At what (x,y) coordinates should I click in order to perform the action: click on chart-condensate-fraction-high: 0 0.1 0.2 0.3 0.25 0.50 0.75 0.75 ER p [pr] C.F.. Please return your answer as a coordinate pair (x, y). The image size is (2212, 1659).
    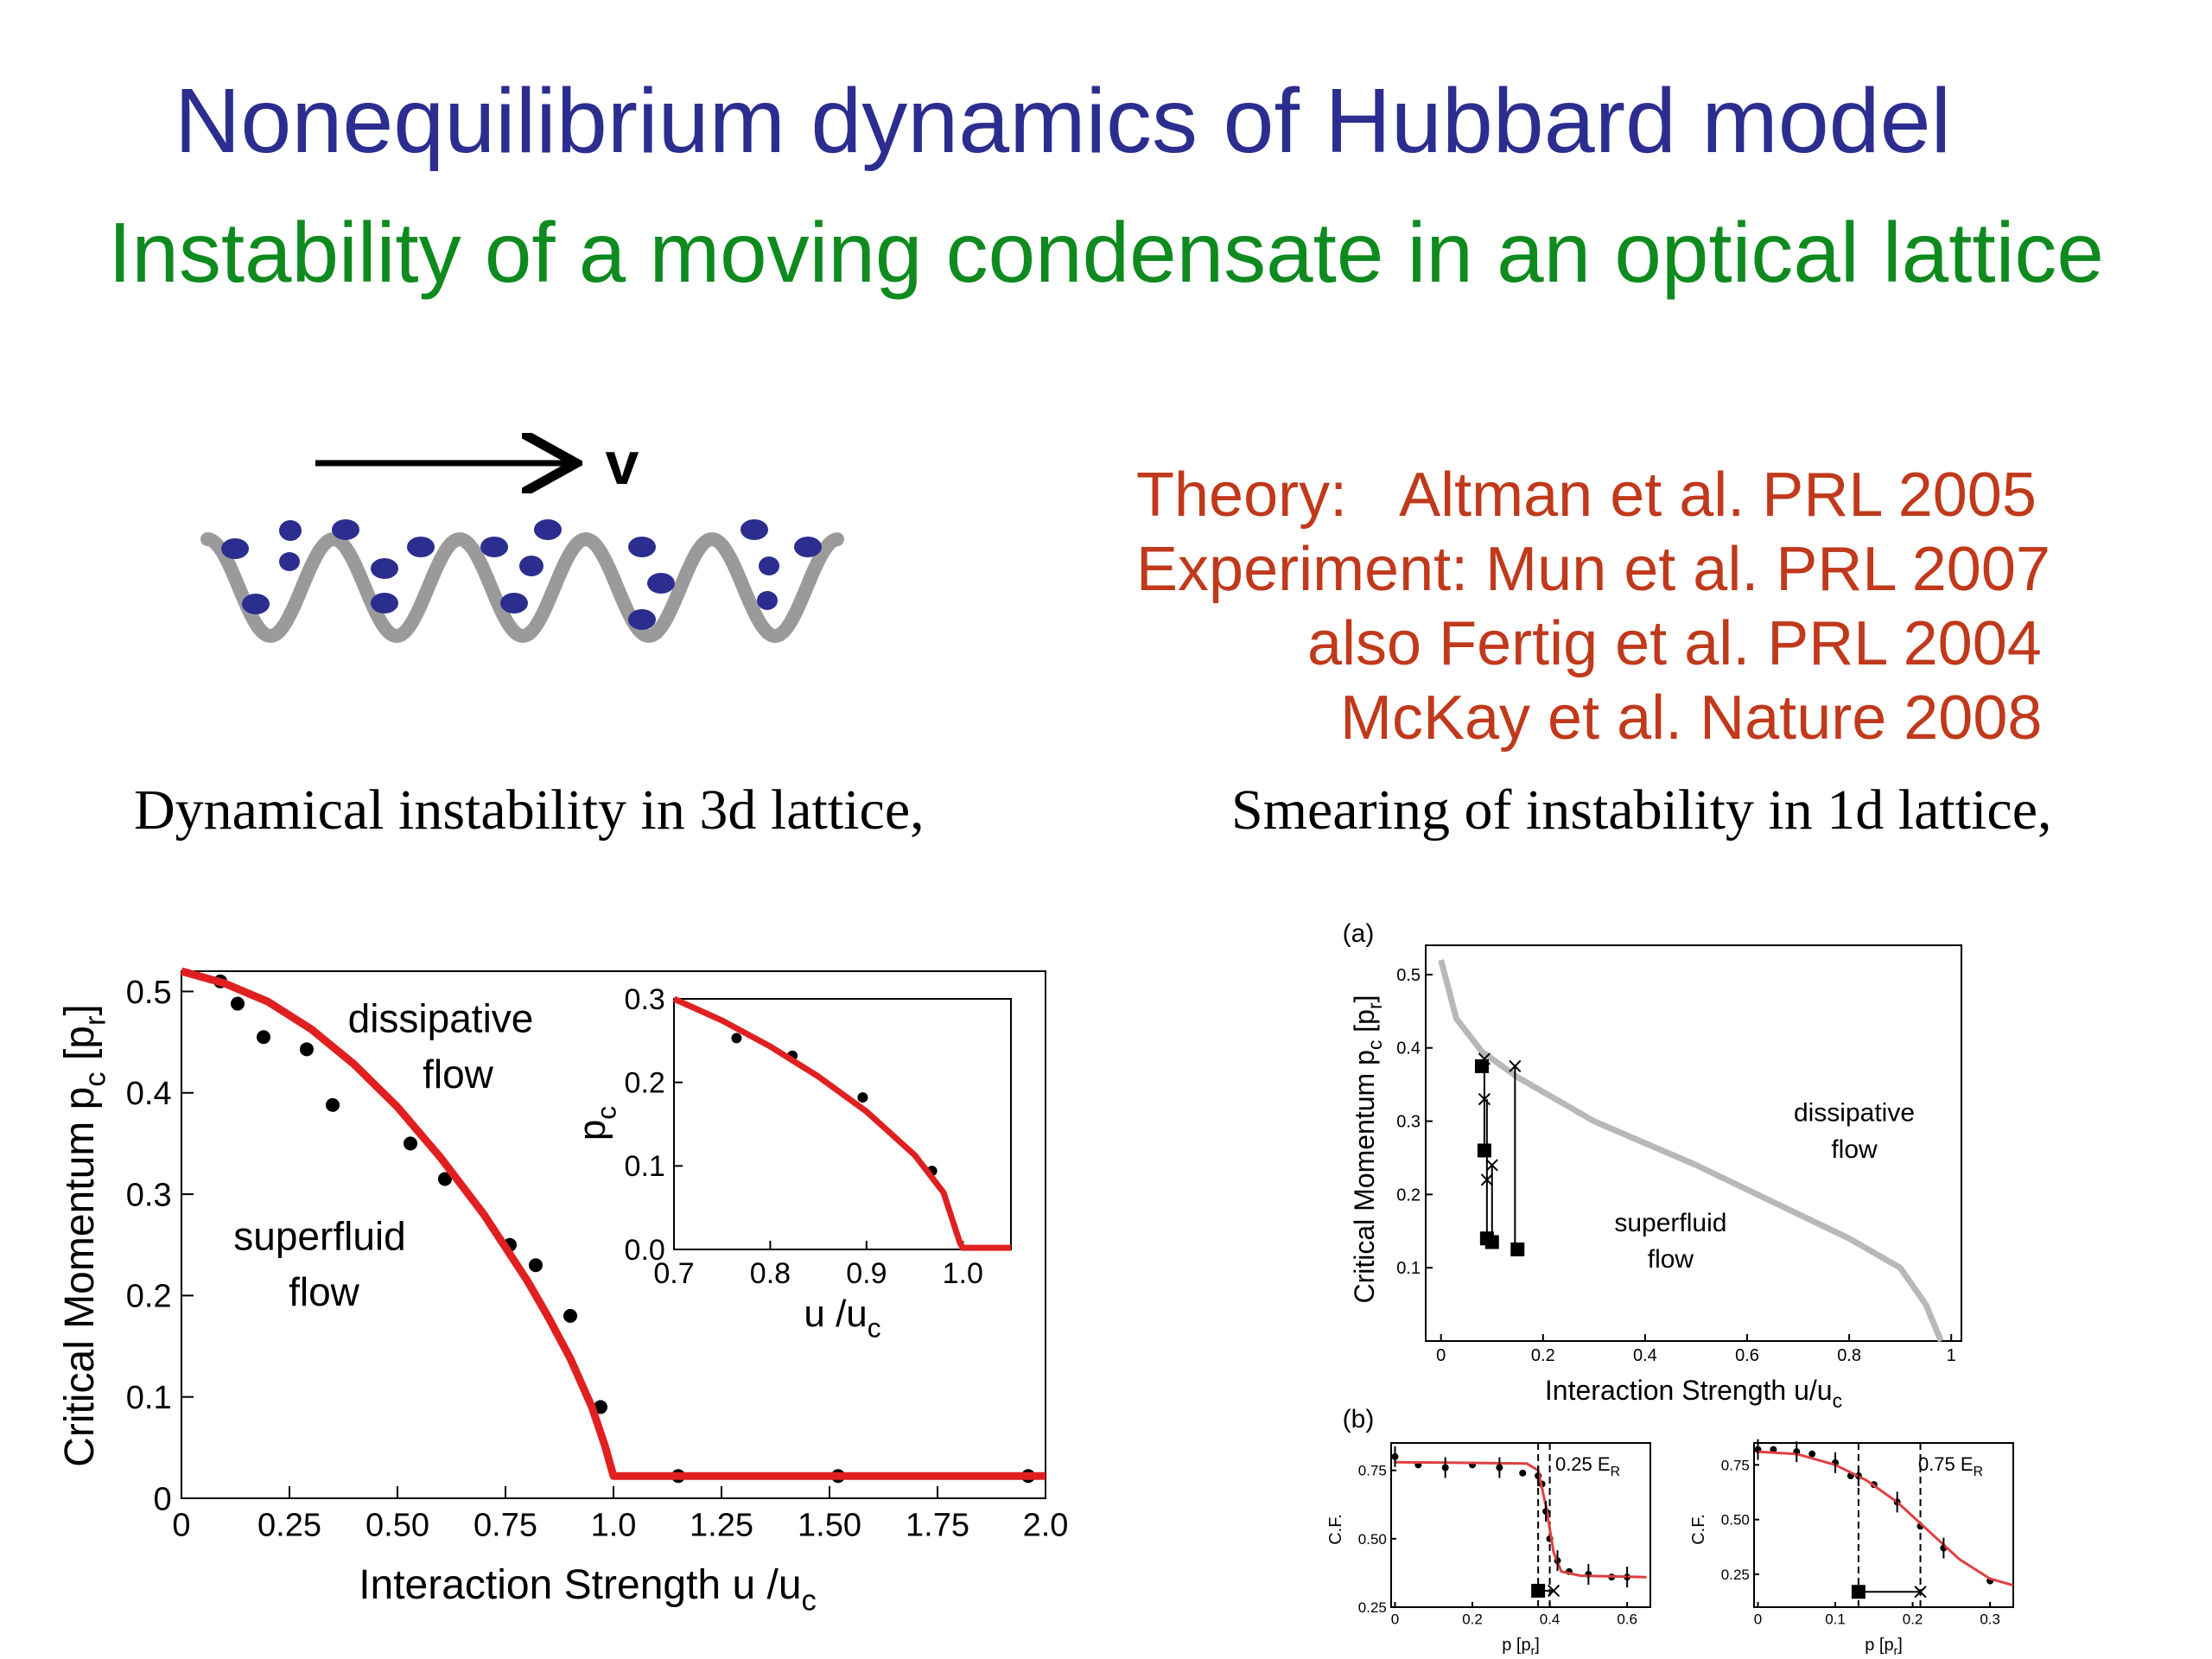
    Looking at the image, I should click on (1851, 1548).